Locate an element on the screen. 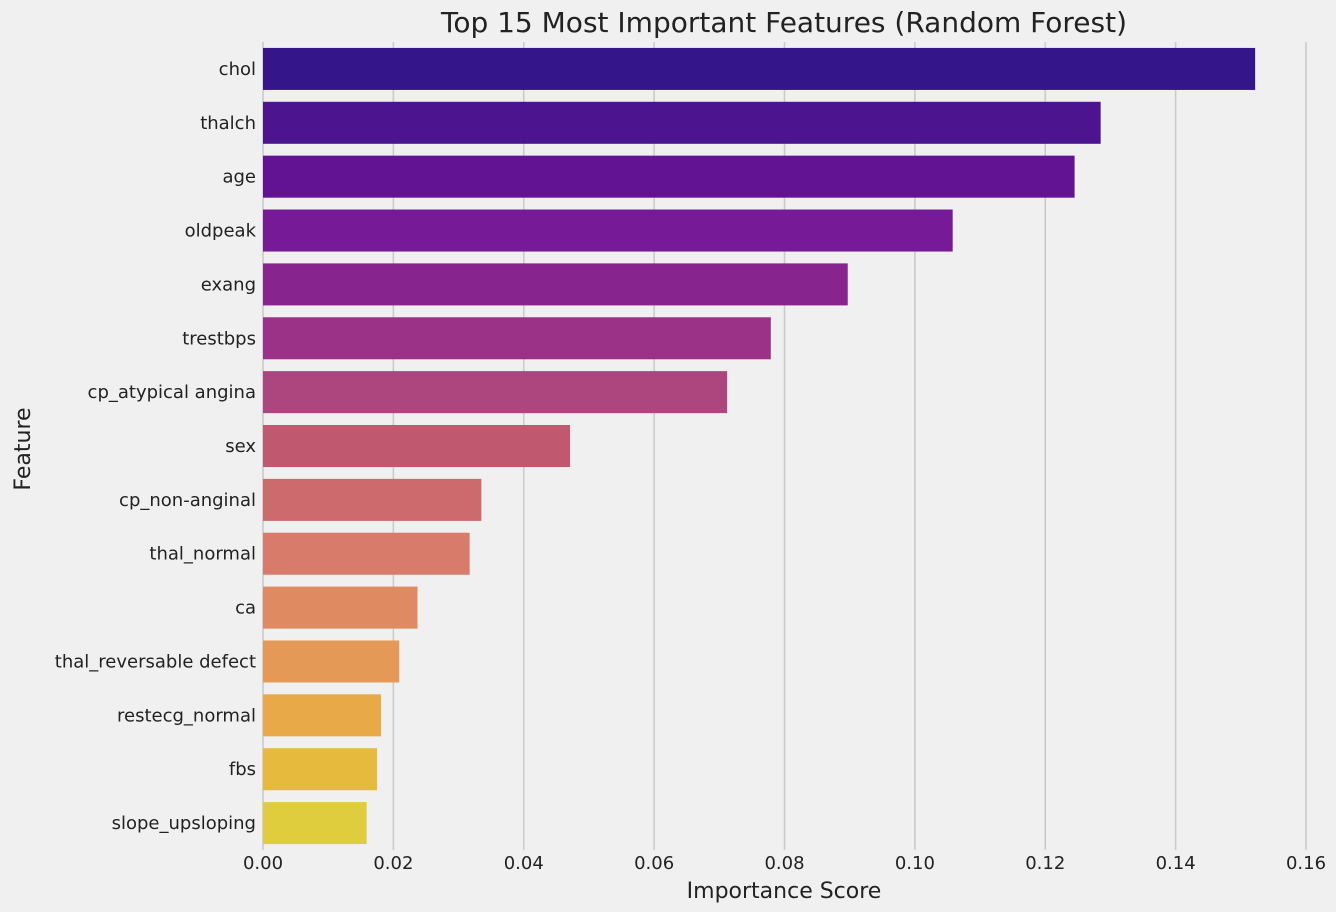 The height and width of the screenshot is (912, 1336). y-tick-label: chol is located at coordinates (237, 69).